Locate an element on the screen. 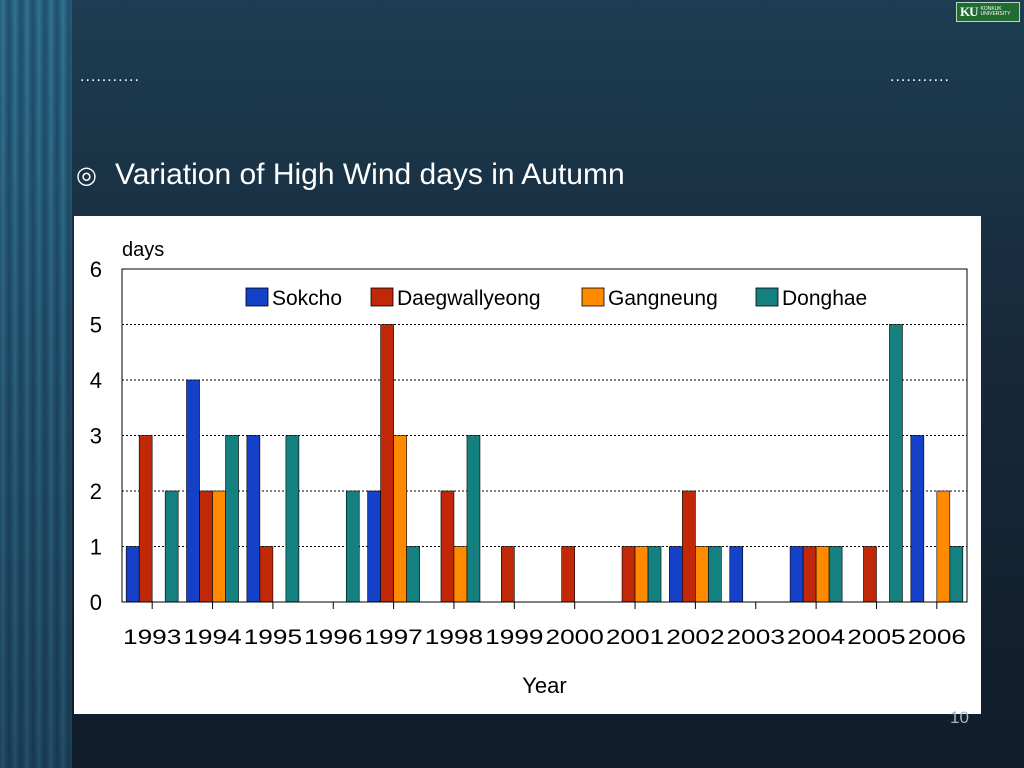  legend-item-sokcho: Sokcho is located at coordinates (293, 298).